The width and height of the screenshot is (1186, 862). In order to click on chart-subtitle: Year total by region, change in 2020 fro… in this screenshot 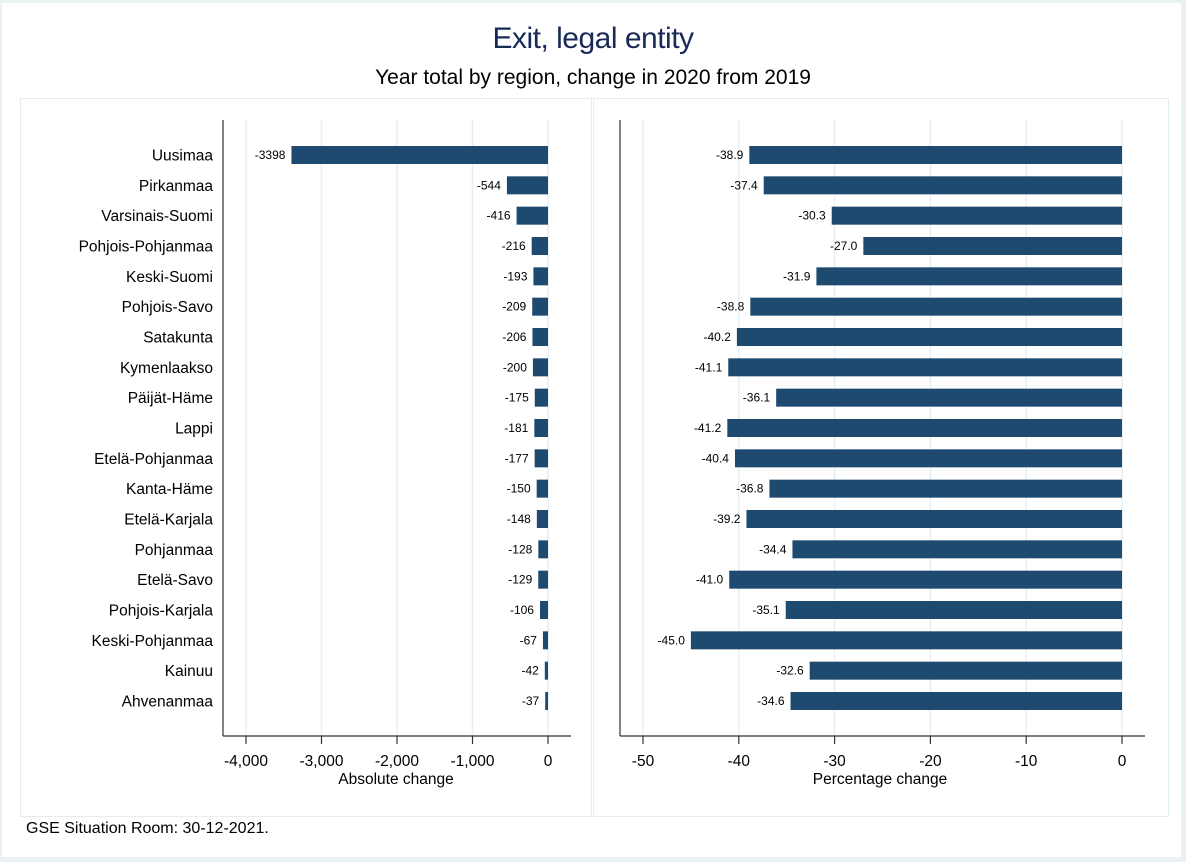, I will do `click(593, 77)`.